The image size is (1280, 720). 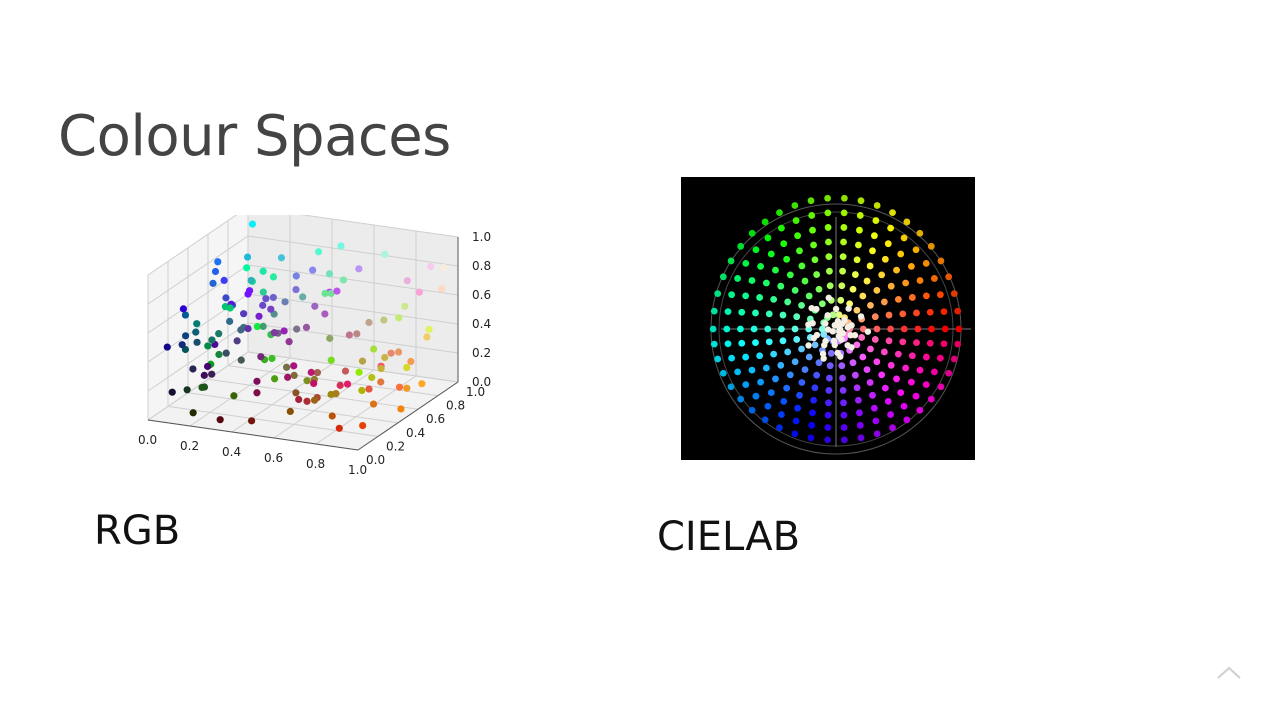 I want to click on slide-title: Colour Spaces, so click(x=254, y=136).